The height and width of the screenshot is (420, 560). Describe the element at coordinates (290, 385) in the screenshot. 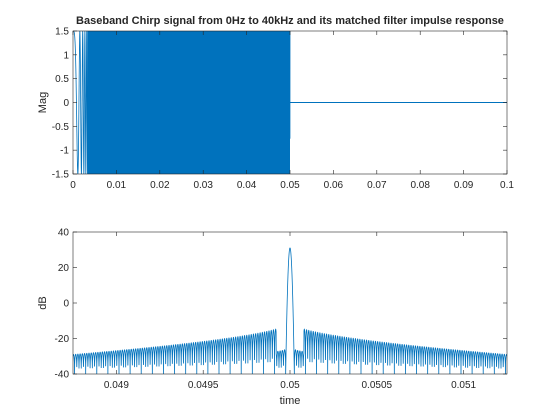

I see `bottom-x-tick-label: 0.05` at that location.